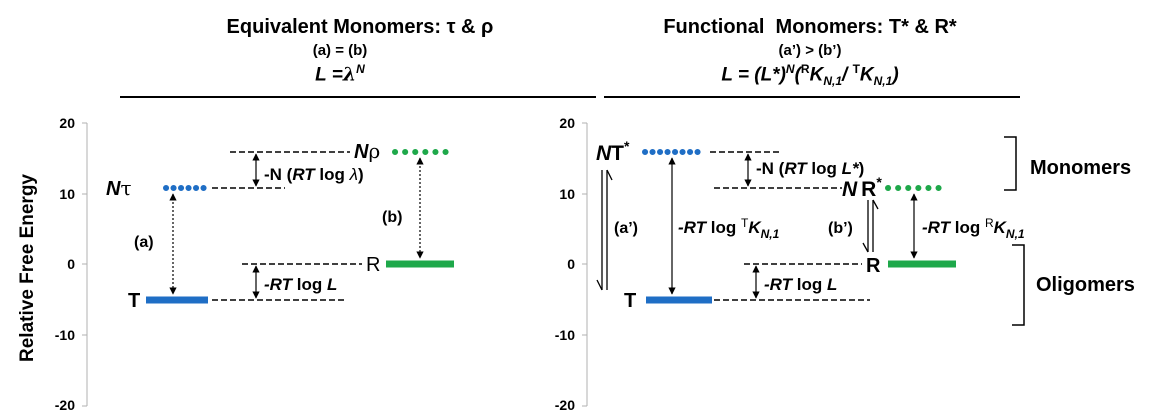 The height and width of the screenshot is (412, 1162). What do you see at coordinates (1010, 163) in the screenshot?
I see `monomers-bracket` at bounding box center [1010, 163].